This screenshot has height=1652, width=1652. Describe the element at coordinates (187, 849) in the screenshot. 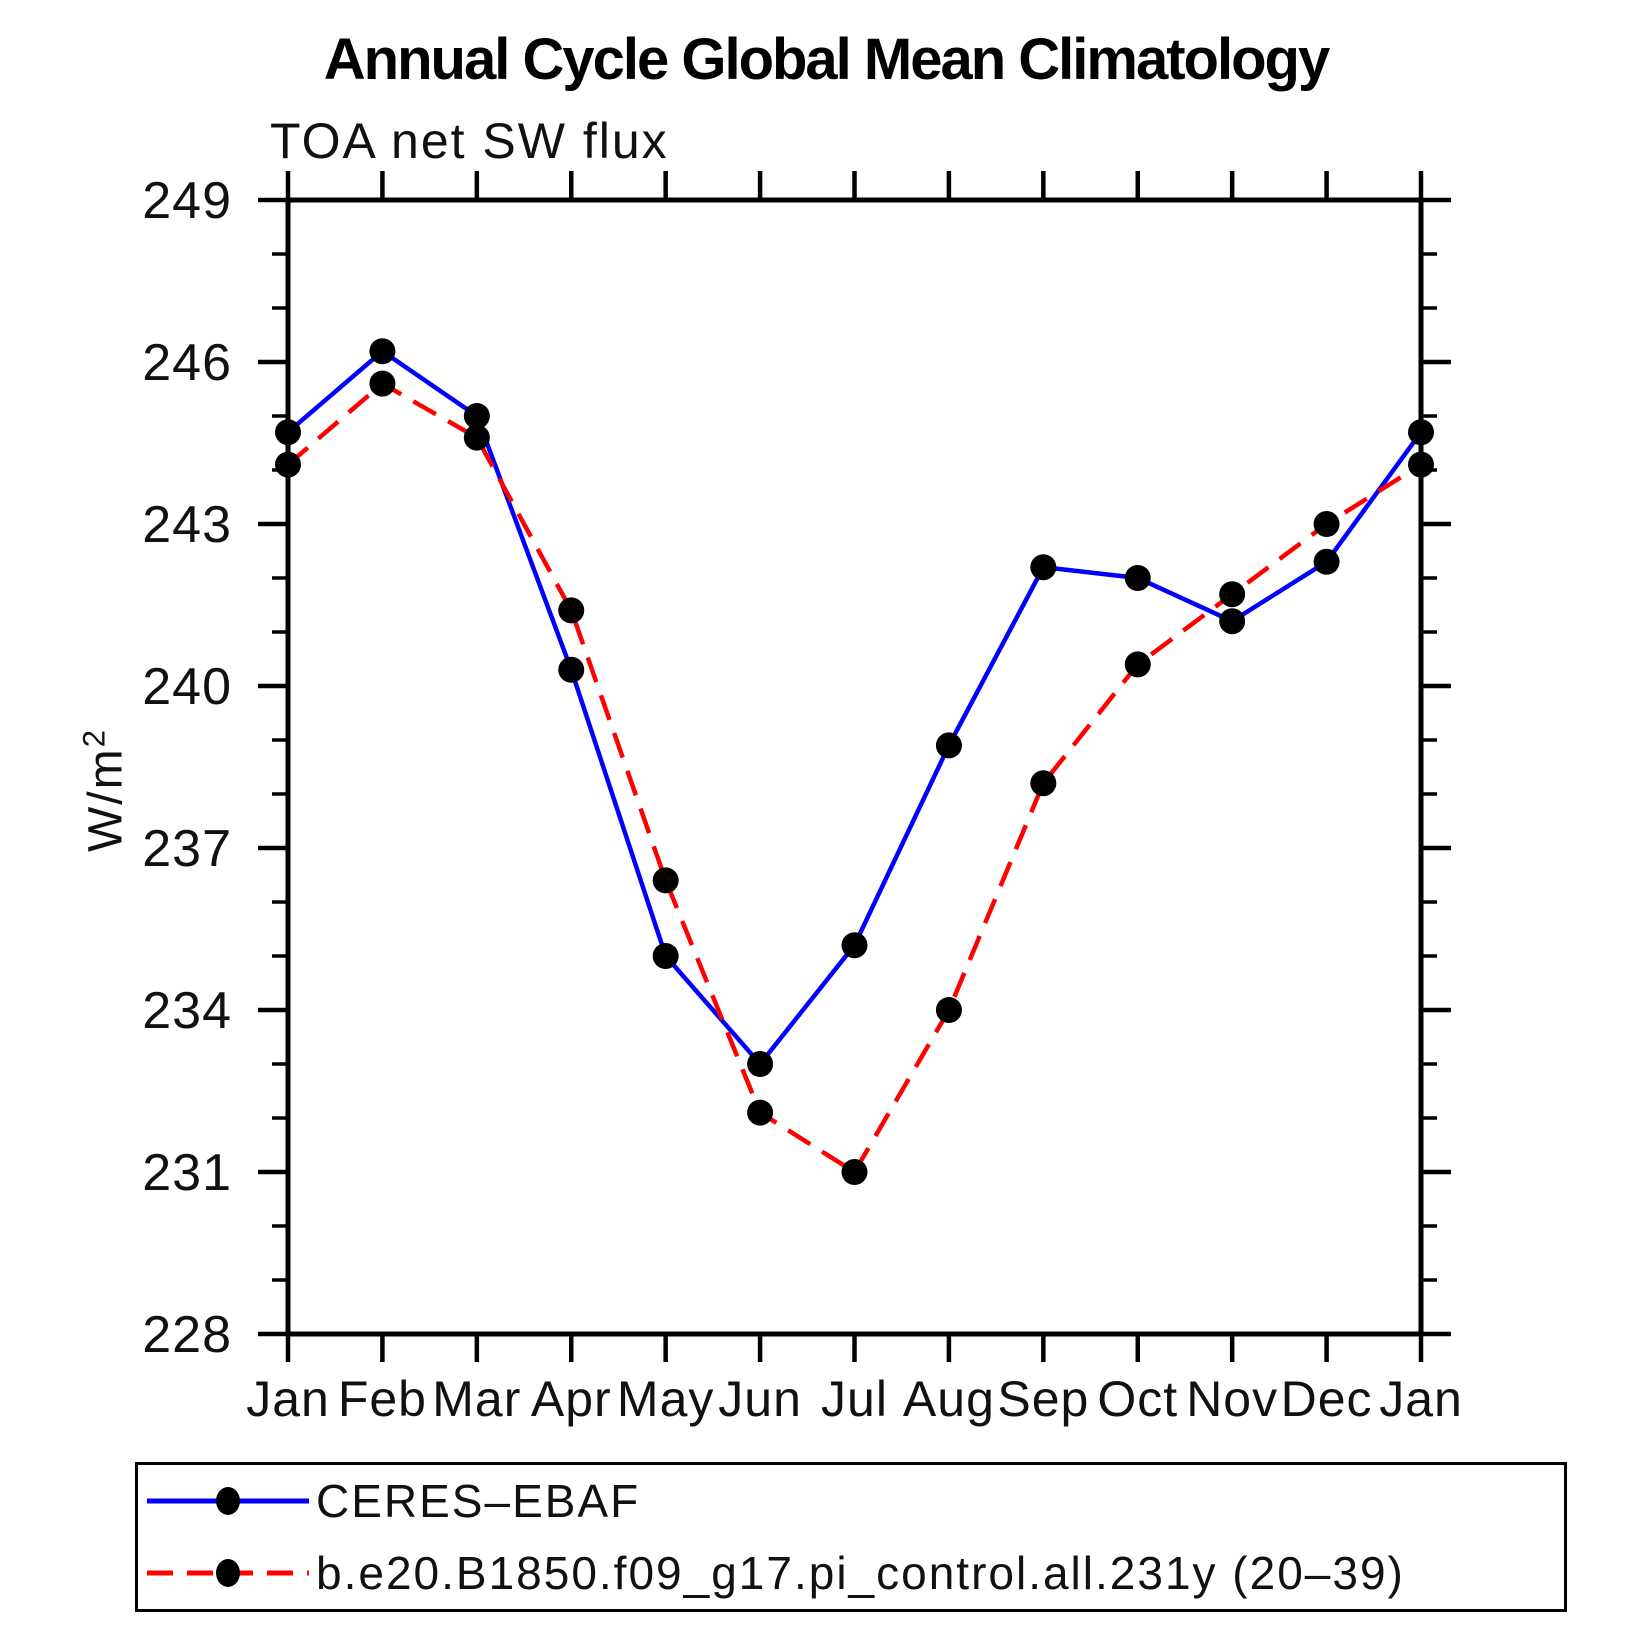

I see `y-tick-label: 237` at that location.